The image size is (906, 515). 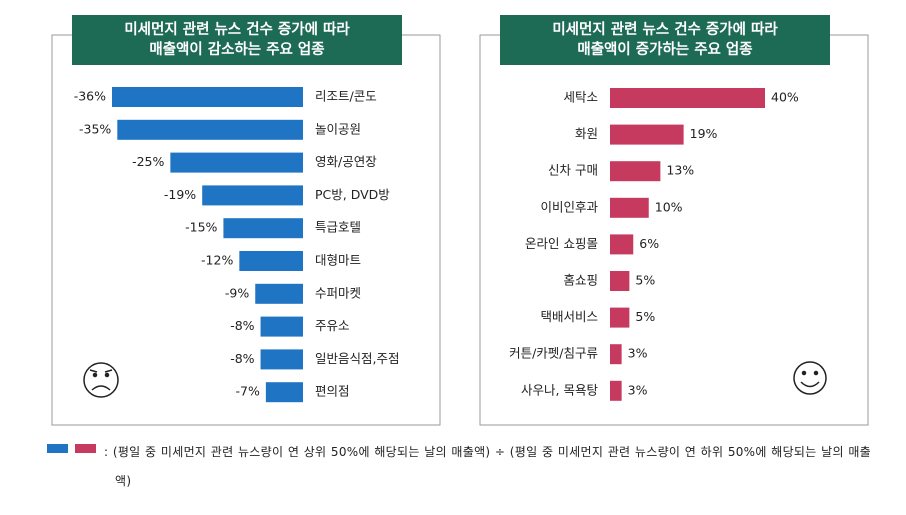 I want to click on category-label: 수퍼마켓, so click(x=338, y=292).